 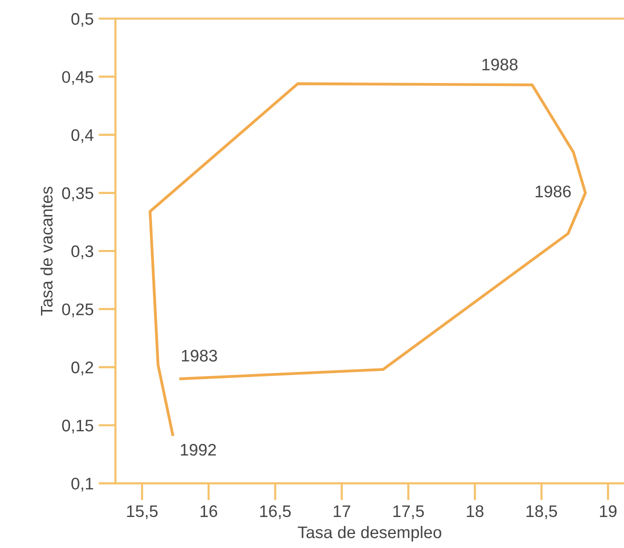 I want to click on annotation: 1986, so click(x=553, y=192).